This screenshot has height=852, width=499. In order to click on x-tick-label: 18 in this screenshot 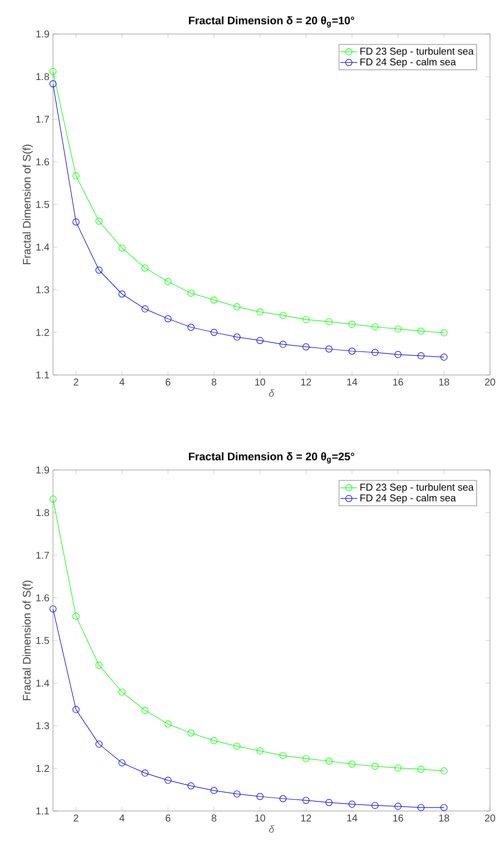, I will do `click(444, 382)`.